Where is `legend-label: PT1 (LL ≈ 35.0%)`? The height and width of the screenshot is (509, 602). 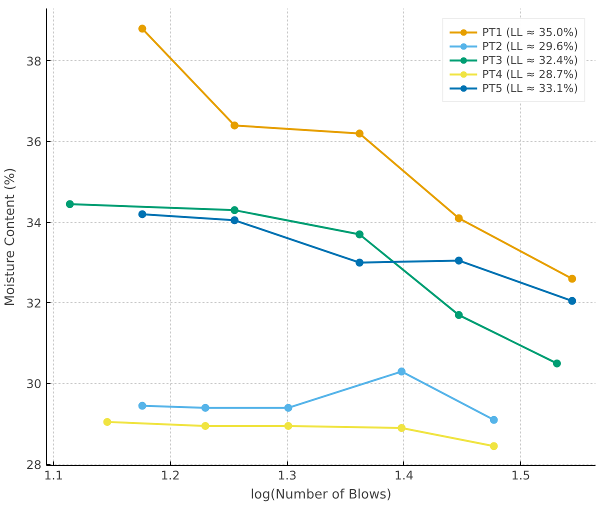 legend-label: PT1 (LL ≈ 35.0%) is located at coordinates (530, 32).